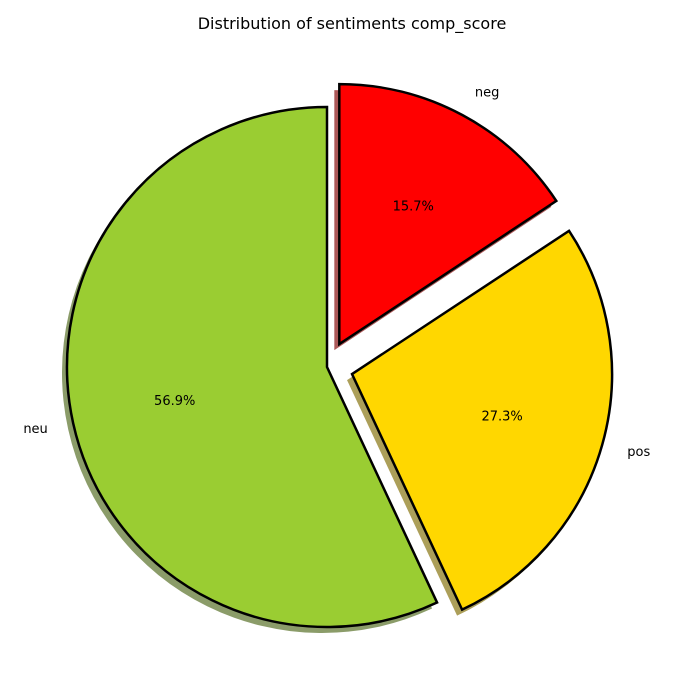 Image resolution: width=700 pixels, height=700 pixels. What do you see at coordinates (501, 416) in the screenshot?
I see `pct-label-pos: 27.3%` at bounding box center [501, 416].